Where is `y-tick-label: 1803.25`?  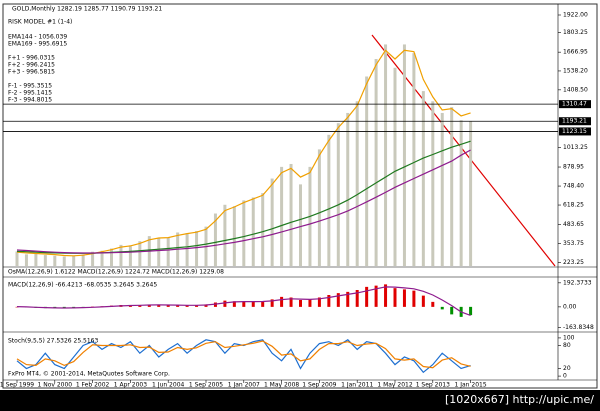 y-tick-label: 1803.25 is located at coordinates (575, 32).